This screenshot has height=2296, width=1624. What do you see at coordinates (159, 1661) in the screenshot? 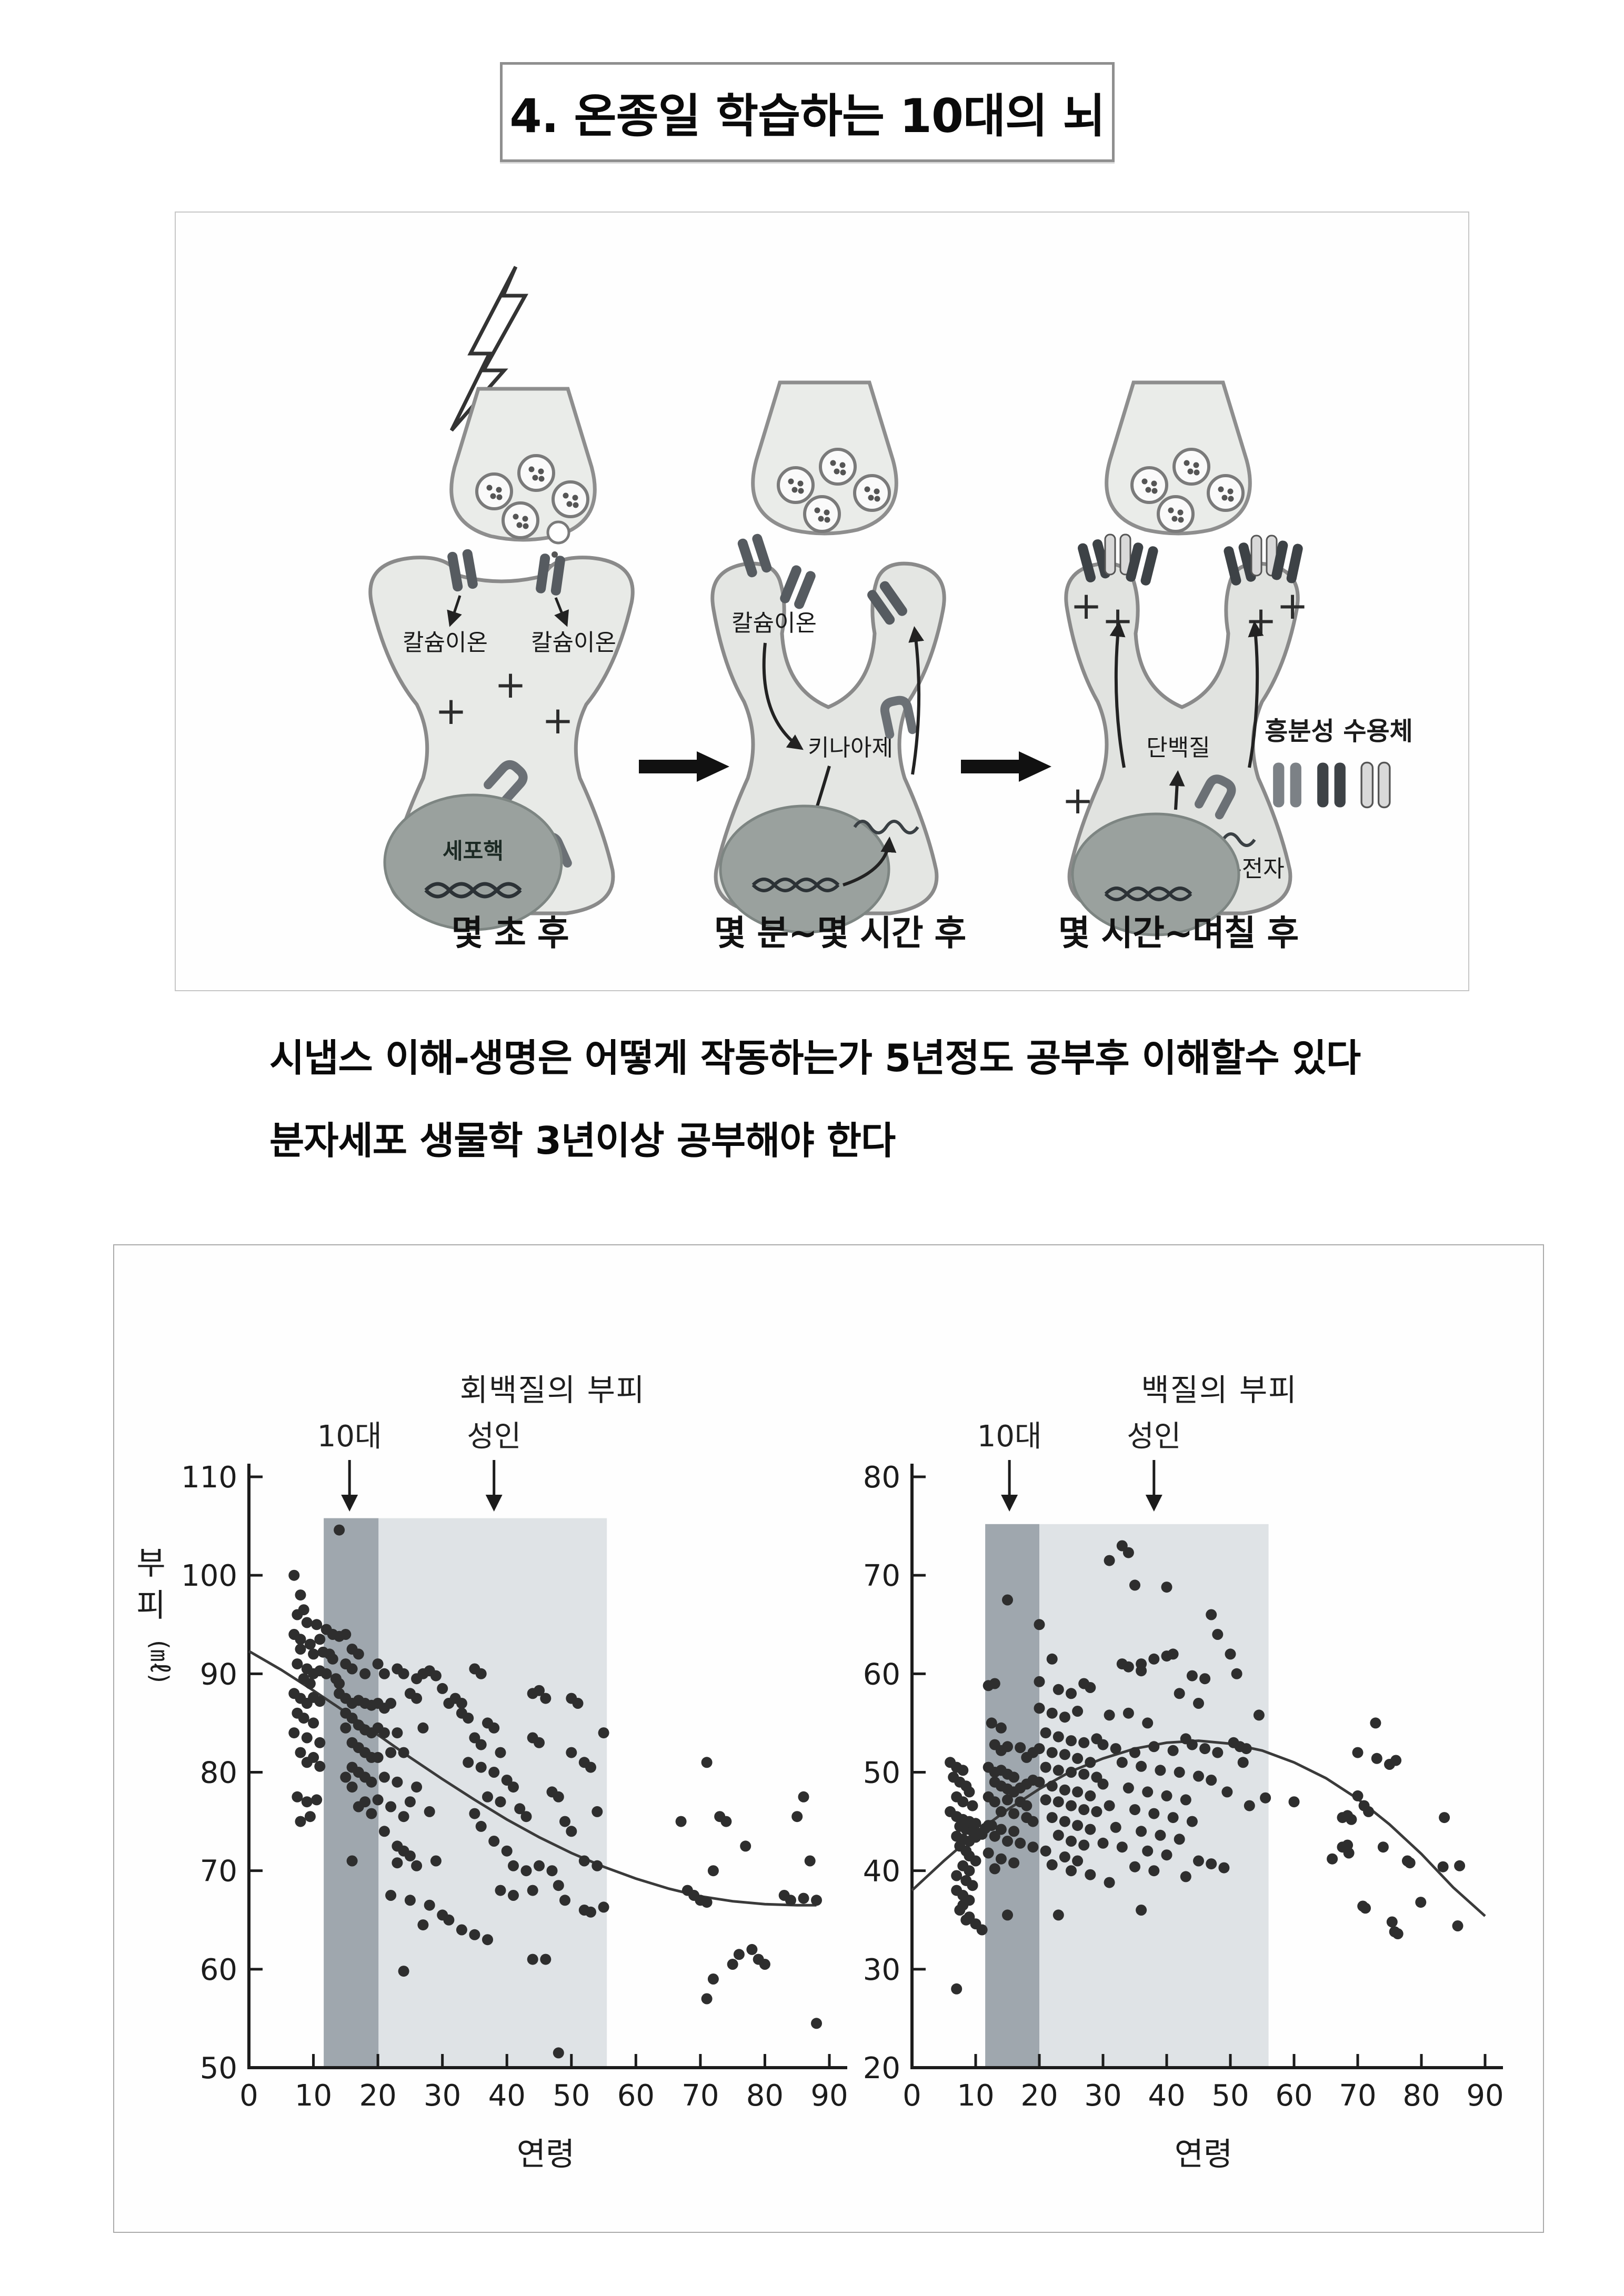
I see `y-axis-unit-label: (㎖)` at bounding box center [159, 1661].